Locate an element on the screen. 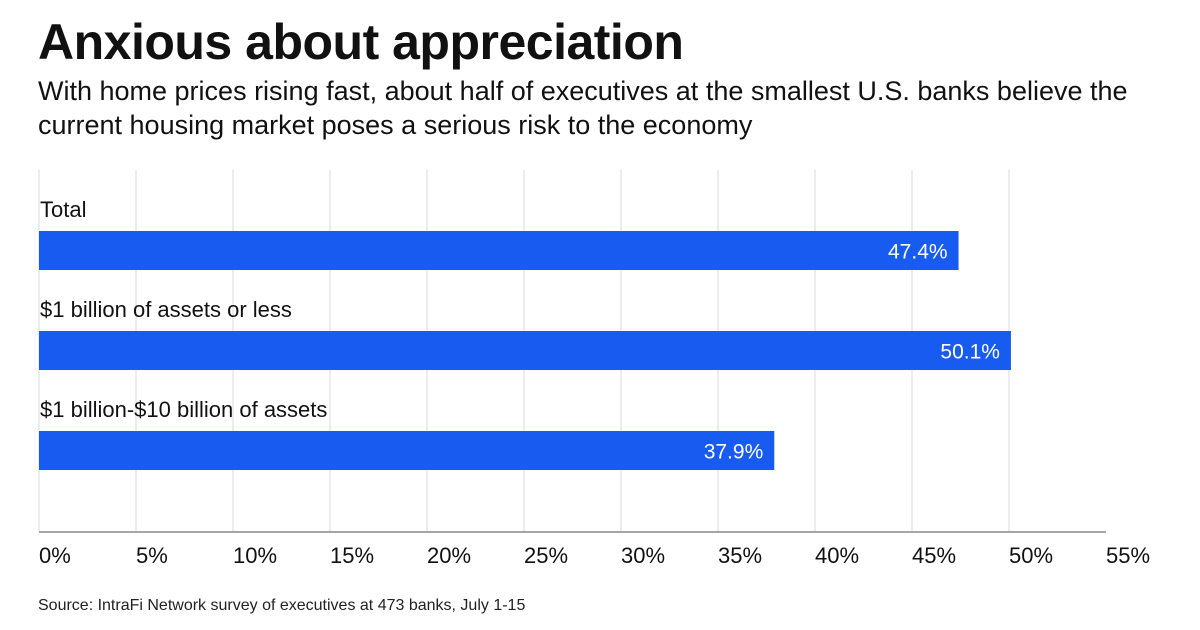 The image size is (1200, 630). x-tick-label-40: 40% is located at coordinates (837, 555).